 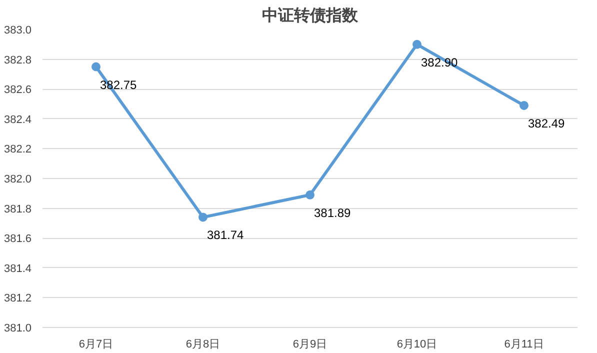 What do you see at coordinates (203, 344) in the screenshot?
I see `x-tick-label: 6月8日` at bounding box center [203, 344].